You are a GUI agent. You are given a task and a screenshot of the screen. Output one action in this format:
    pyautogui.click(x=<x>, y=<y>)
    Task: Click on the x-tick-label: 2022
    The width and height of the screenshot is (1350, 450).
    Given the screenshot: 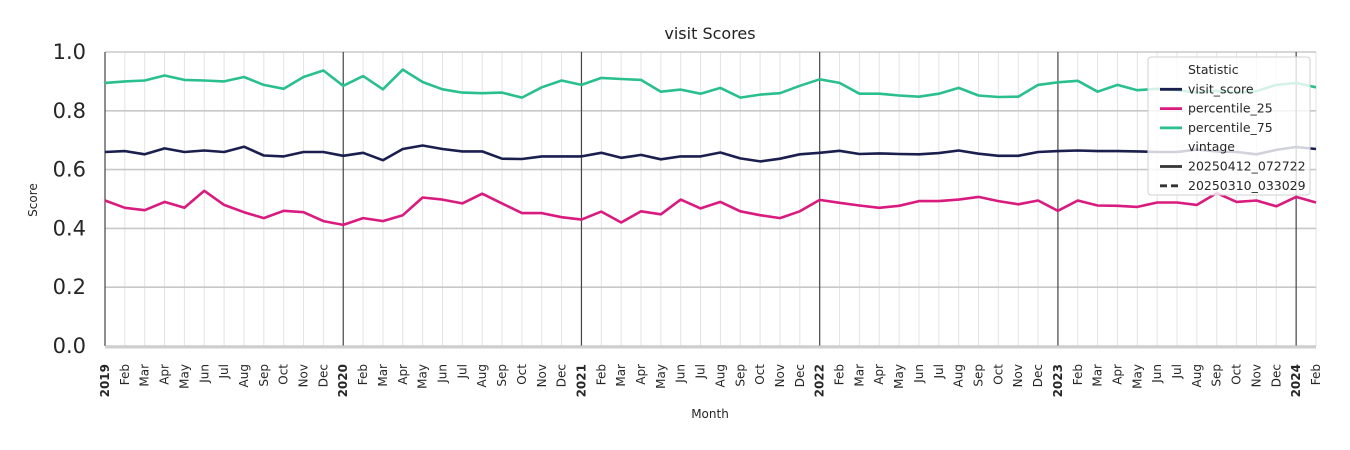 What is the action you would take?
    pyautogui.click(x=820, y=380)
    